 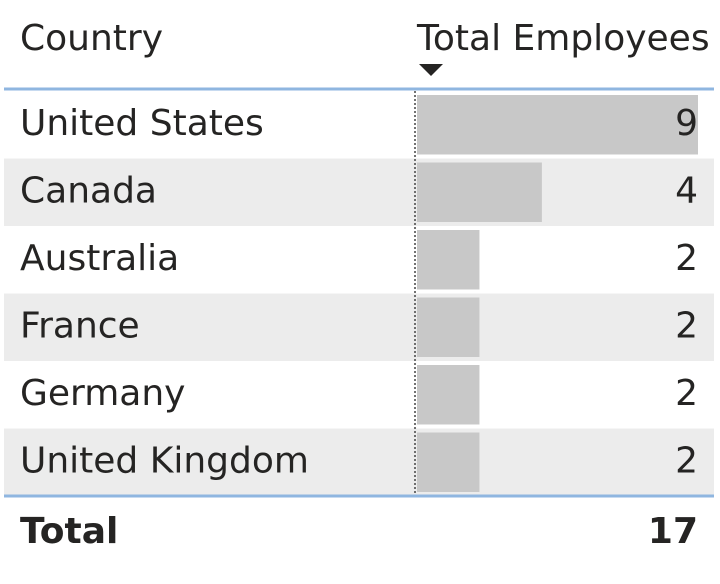 What do you see at coordinates (102, 393) in the screenshot?
I see `country-cell: Germany` at bounding box center [102, 393].